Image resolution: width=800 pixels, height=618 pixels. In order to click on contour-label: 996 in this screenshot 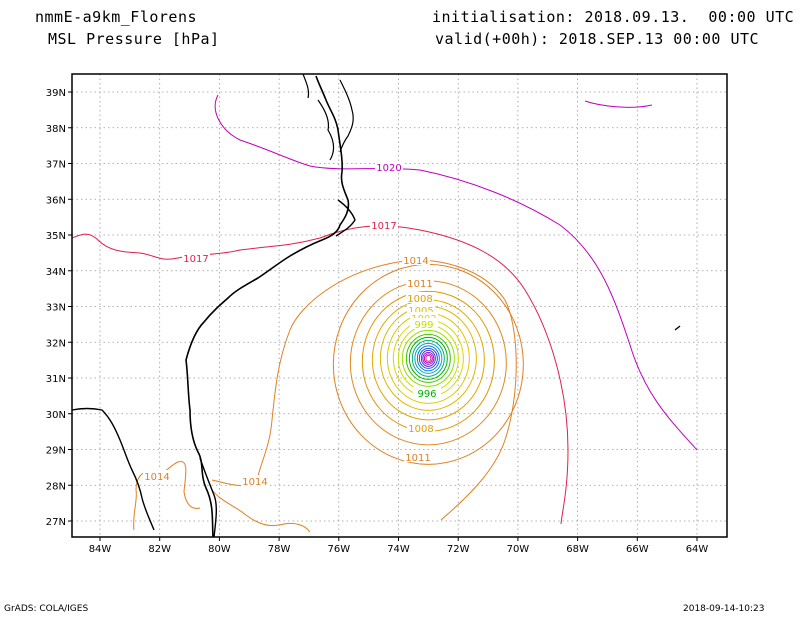, I will do `click(426, 394)`.